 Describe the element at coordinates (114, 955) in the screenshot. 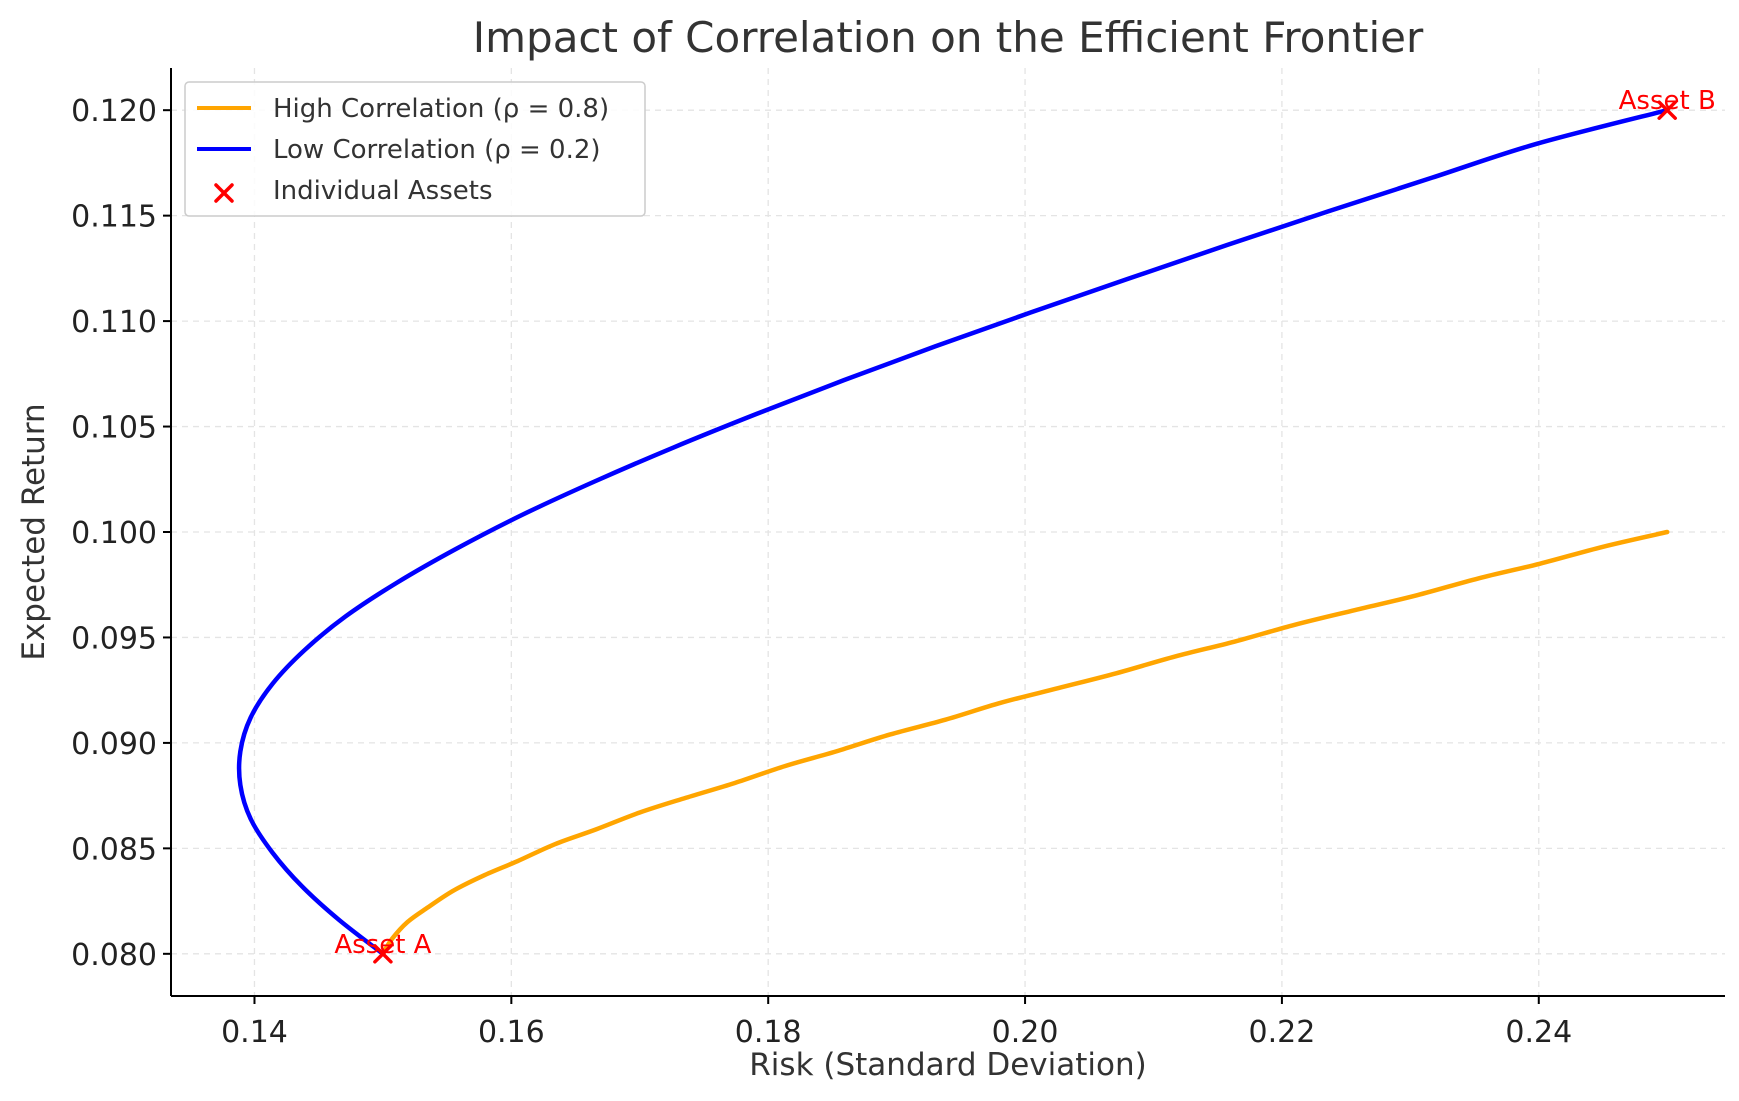

I see `y-tick-label: 0.080` at that location.